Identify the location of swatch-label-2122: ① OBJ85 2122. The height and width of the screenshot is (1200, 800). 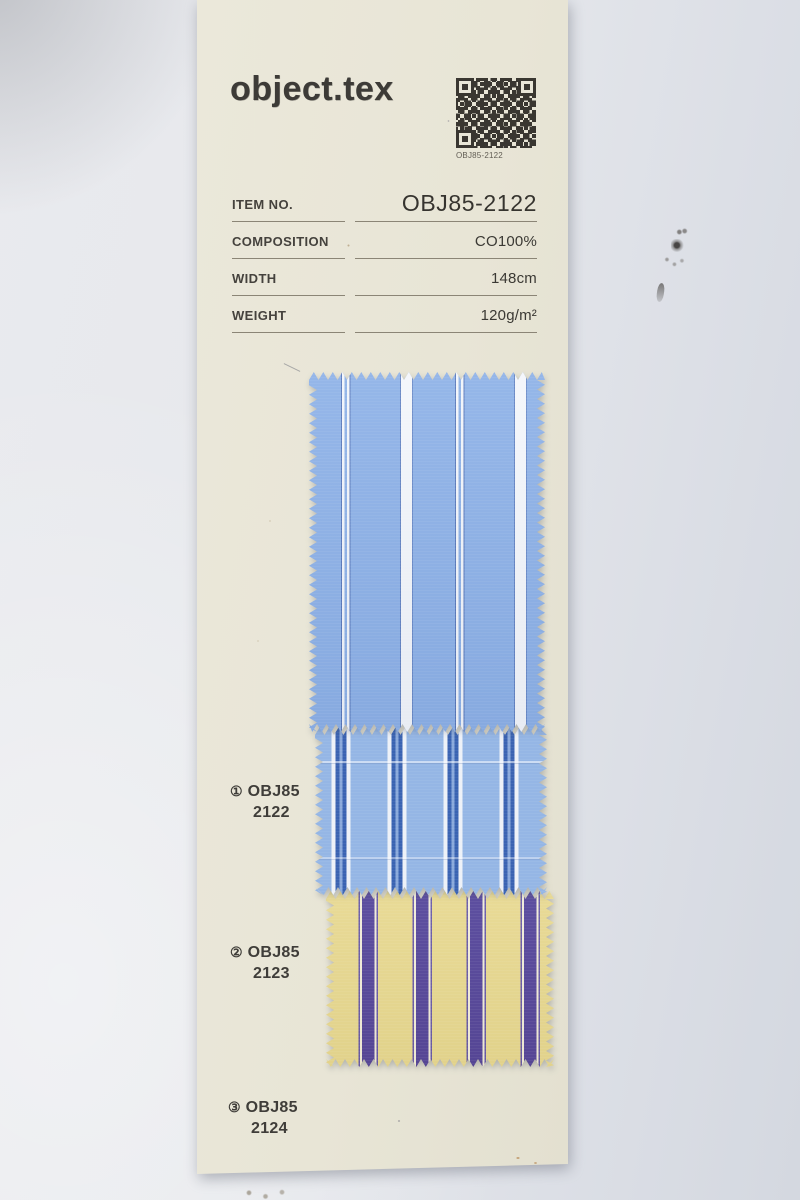
(265, 802).